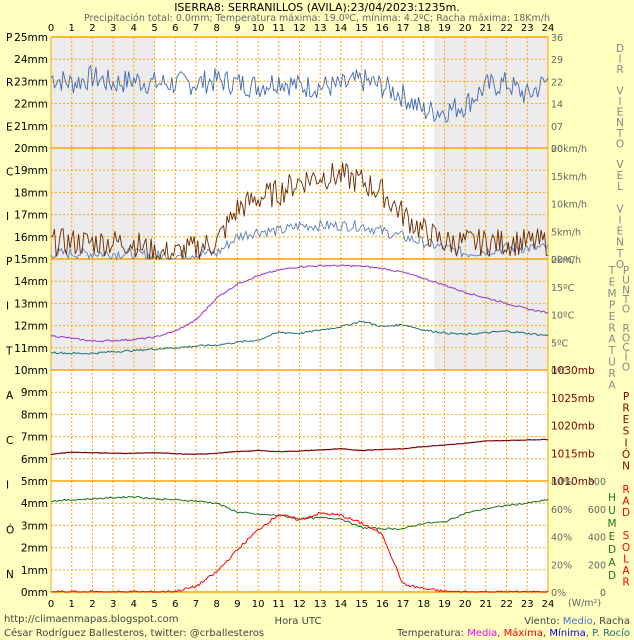 Image resolution: width=634 pixels, height=640 pixels. Describe the element at coordinates (584, 603) in the screenshot. I see `solar-unit-label: (W/m²)` at that location.